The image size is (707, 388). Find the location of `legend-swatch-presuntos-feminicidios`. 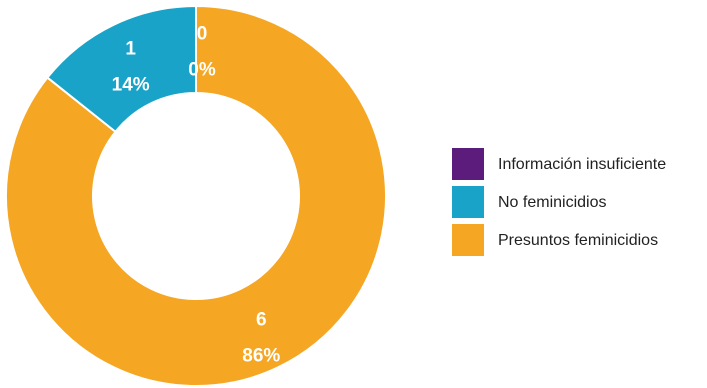

legend-swatch-presuntos-feminicidios is located at coordinates (468, 240).